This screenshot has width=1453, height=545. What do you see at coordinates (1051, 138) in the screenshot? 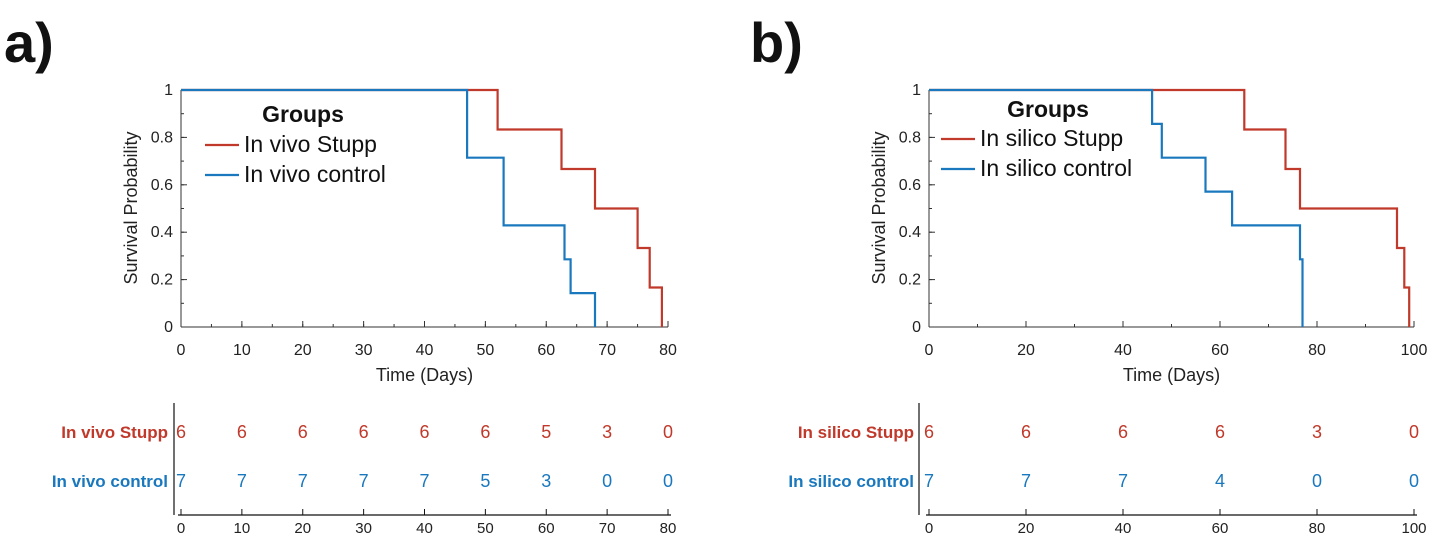
I see `panel-b-legend-label: In silico Stupp` at bounding box center [1051, 138].